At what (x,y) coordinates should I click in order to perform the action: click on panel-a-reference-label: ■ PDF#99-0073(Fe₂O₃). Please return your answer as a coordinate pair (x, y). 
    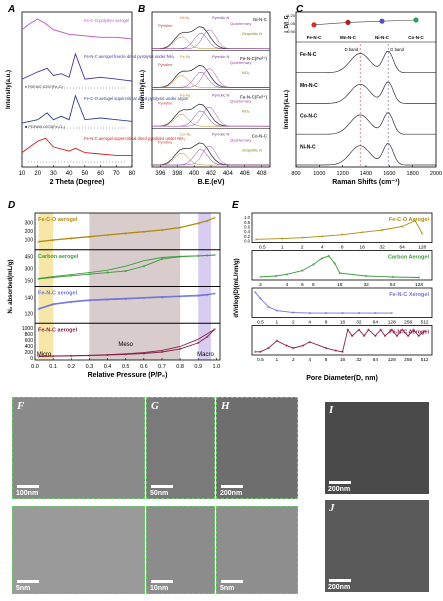
    Looking at the image, I should click on (45, 127).